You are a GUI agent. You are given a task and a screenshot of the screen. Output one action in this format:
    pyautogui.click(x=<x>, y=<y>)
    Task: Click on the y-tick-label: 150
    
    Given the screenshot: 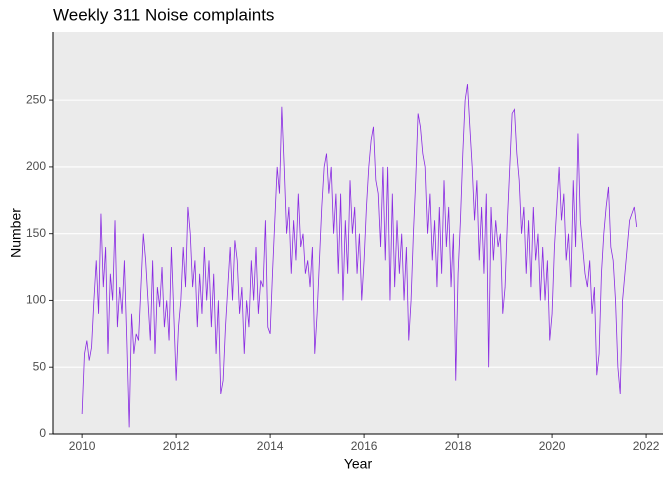 What is the action you would take?
    pyautogui.click(x=36, y=233)
    